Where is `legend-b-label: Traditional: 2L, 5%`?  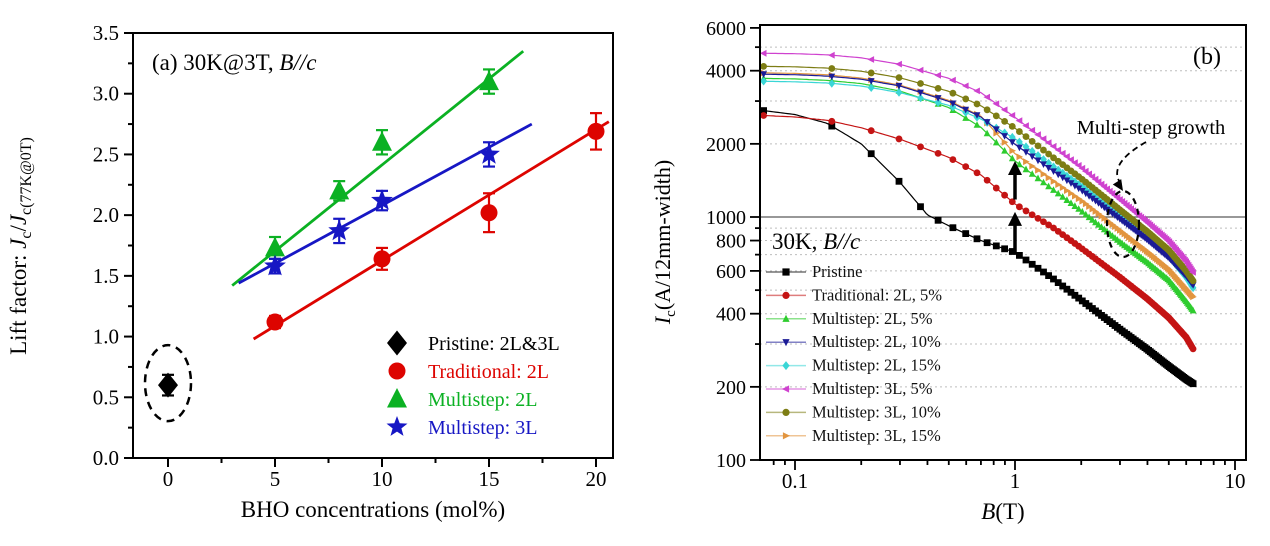
legend-b-label: Traditional: 2L, 5% is located at coordinates (877, 294).